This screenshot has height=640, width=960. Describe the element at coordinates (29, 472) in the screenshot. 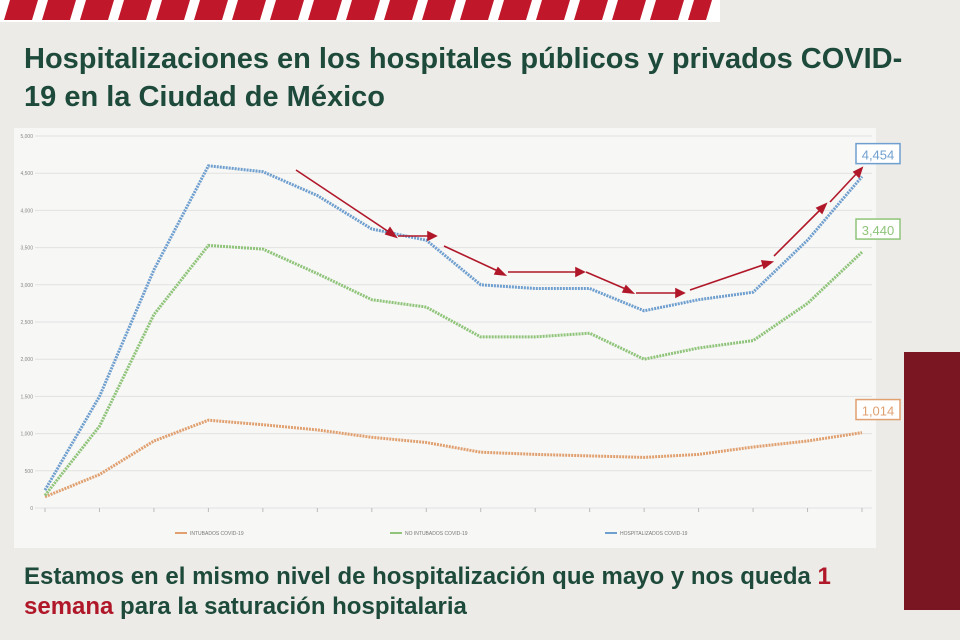

I see `y-tick-label: 500` at that location.